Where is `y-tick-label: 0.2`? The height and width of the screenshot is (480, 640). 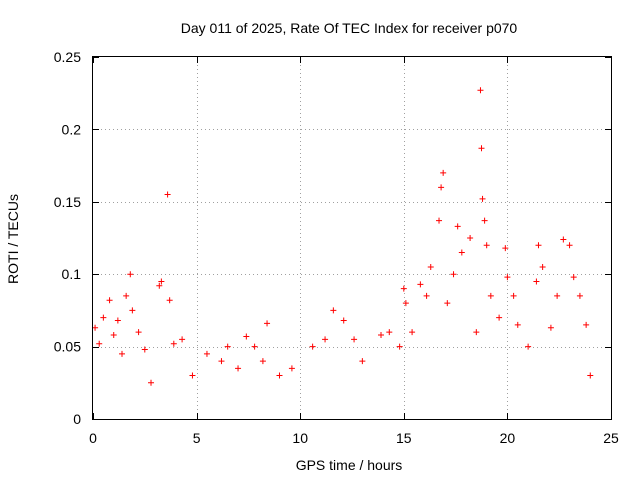 y-tick-label: 0.2 is located at coordinates (72, 129).